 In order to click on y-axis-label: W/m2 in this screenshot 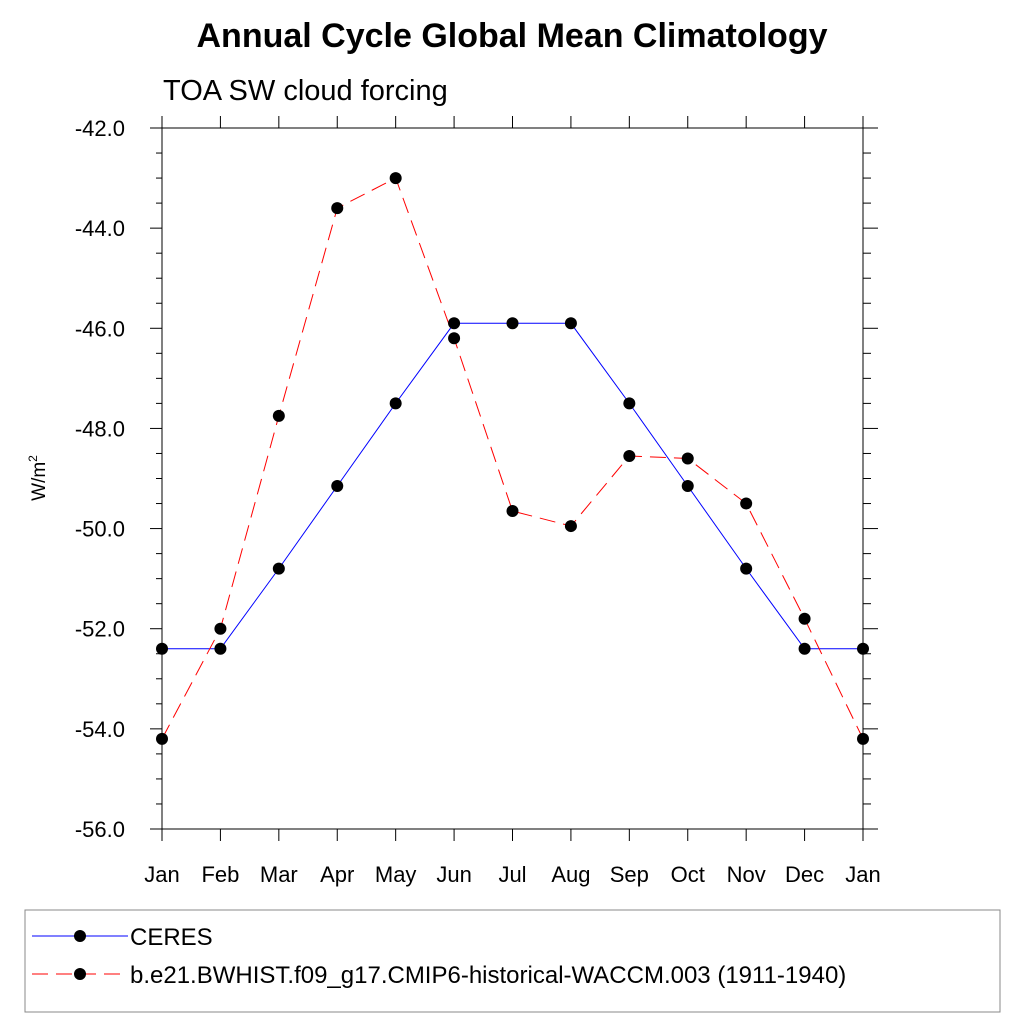, I will do `click(38, 478)`.